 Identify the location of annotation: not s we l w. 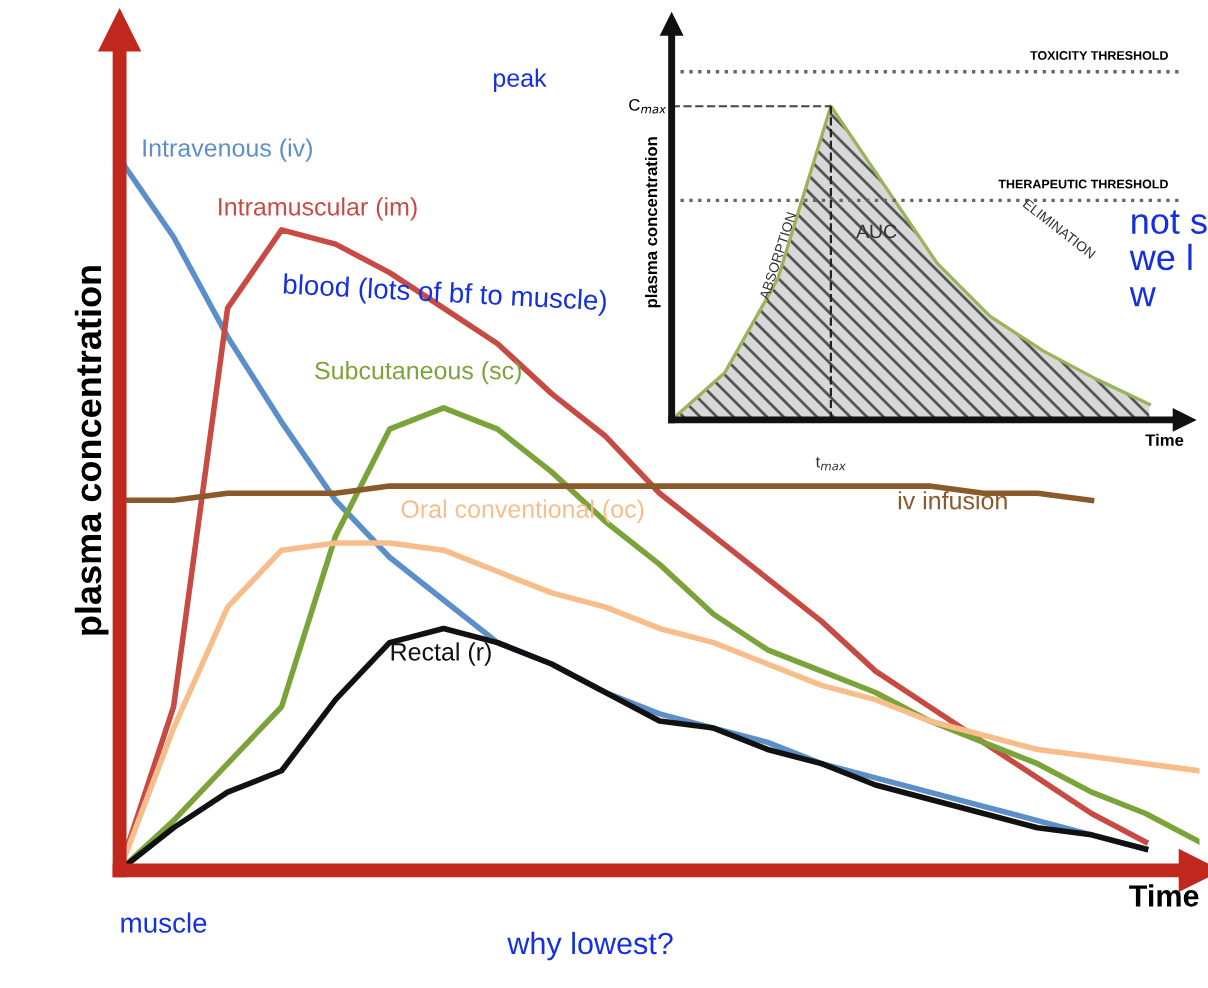
(1168, 258).